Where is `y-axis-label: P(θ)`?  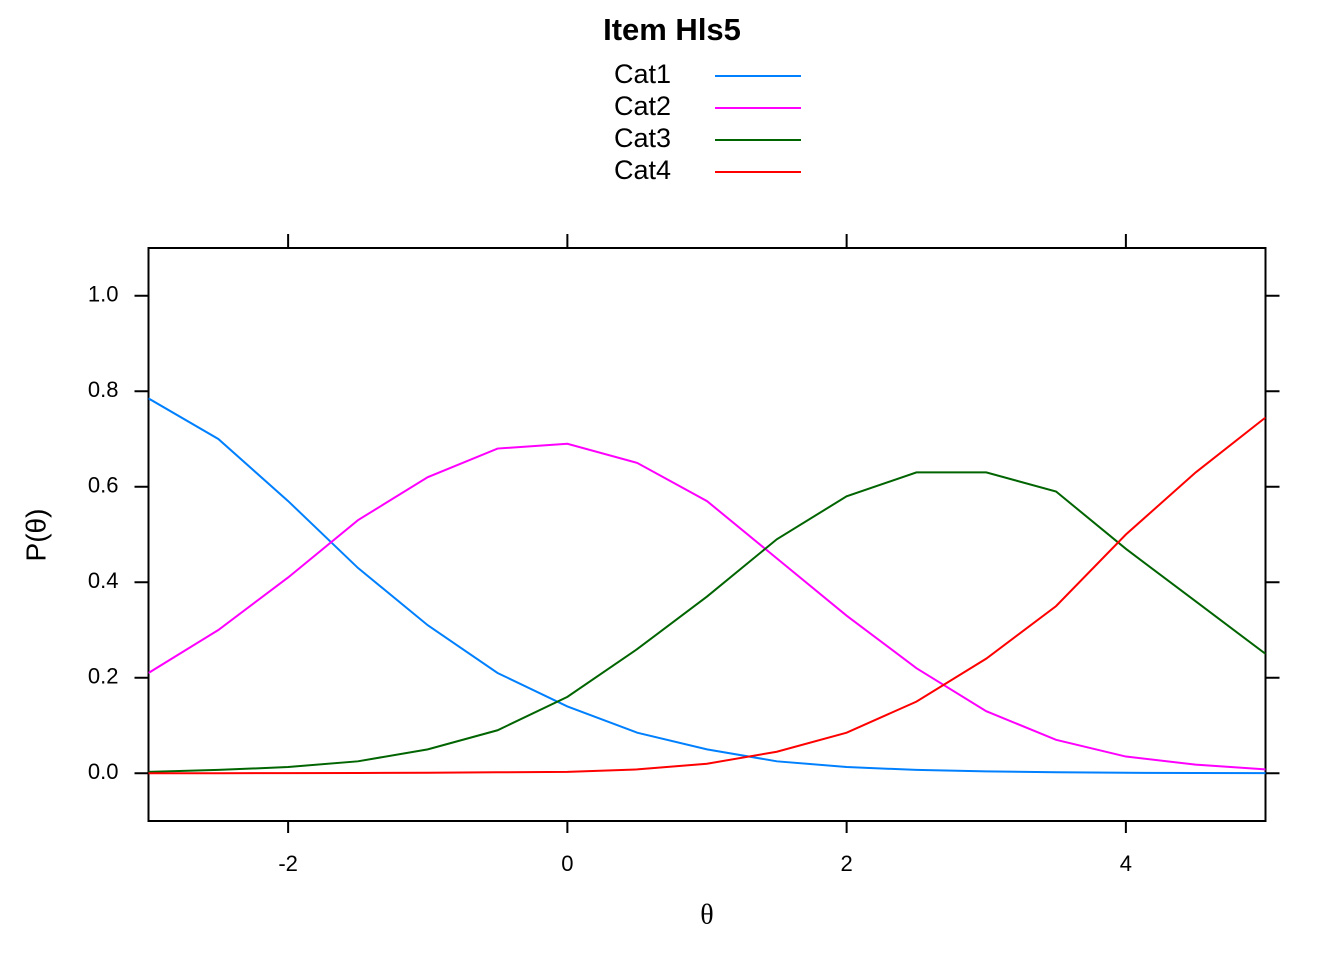 y-axis-label: P(θ) is located at coordinates (35, 535).